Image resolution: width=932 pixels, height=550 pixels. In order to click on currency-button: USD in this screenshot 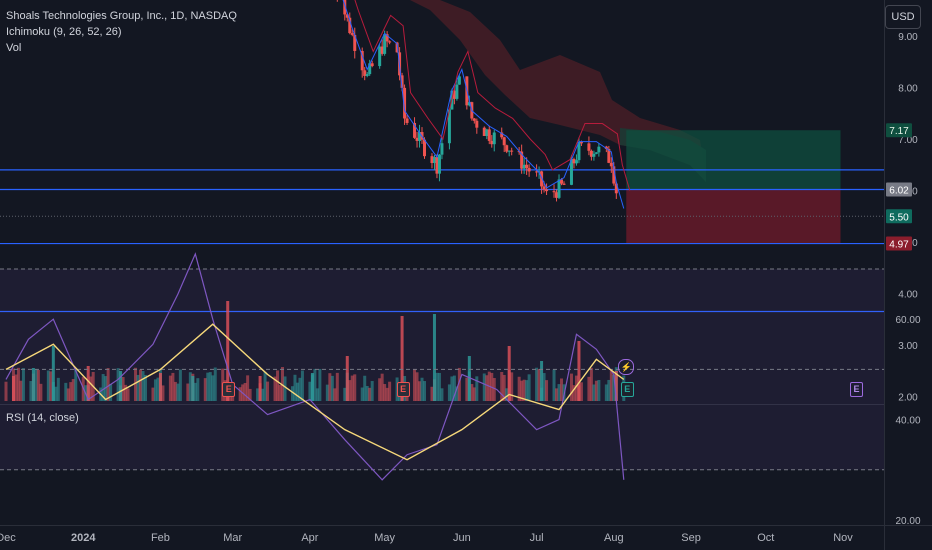, I will do `click(903, 17)`.